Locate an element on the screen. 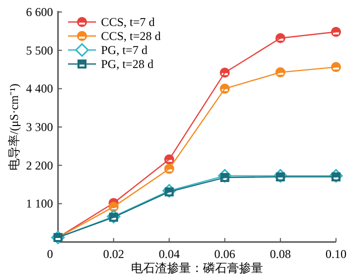 The image size is (354, 278). y-tick-label: 5 500 is located at coordinates (39, 50).